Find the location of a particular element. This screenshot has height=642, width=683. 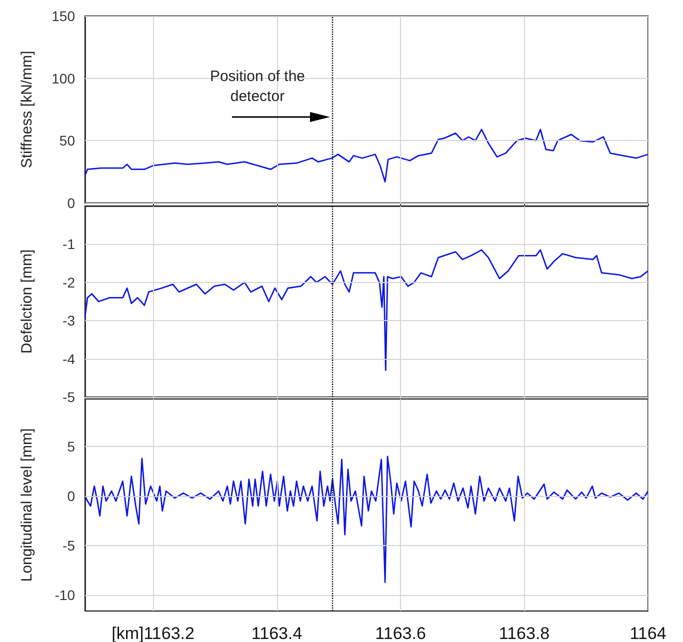

line-series is located at coordinates (366, 155).